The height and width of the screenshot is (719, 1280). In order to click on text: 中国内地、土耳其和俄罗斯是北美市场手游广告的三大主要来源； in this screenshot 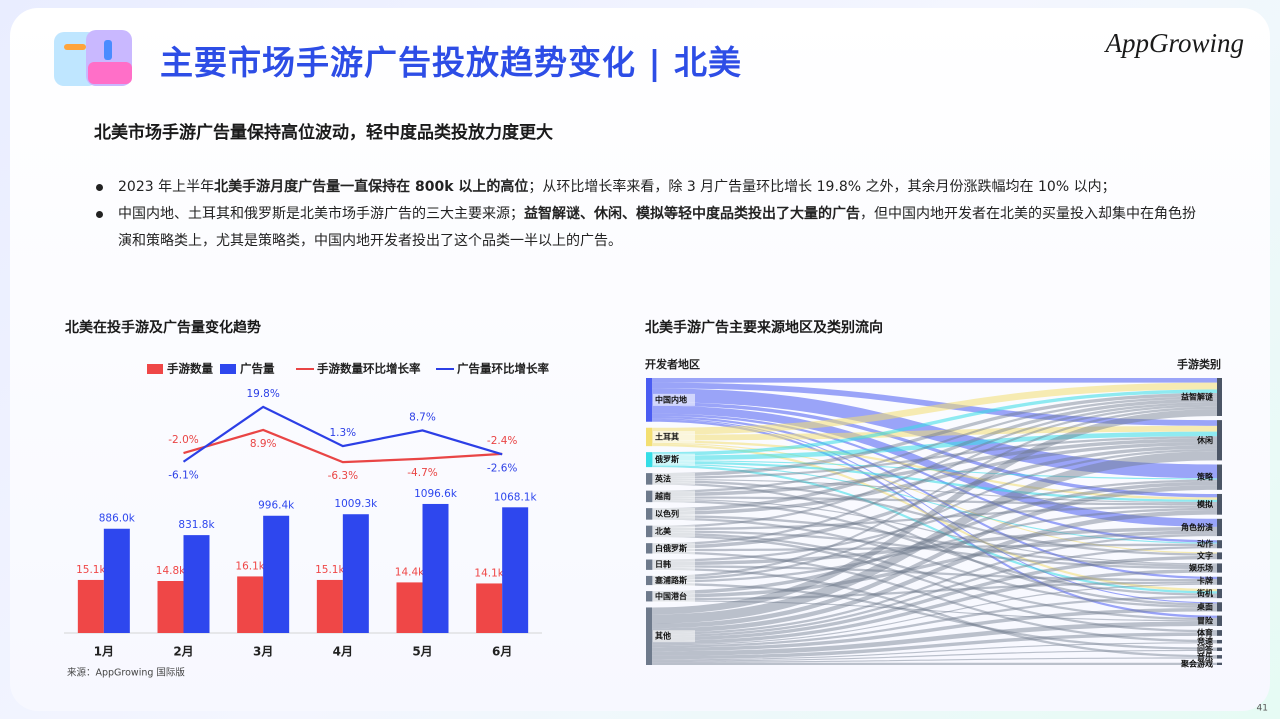, I will do `click(321, 214)`.